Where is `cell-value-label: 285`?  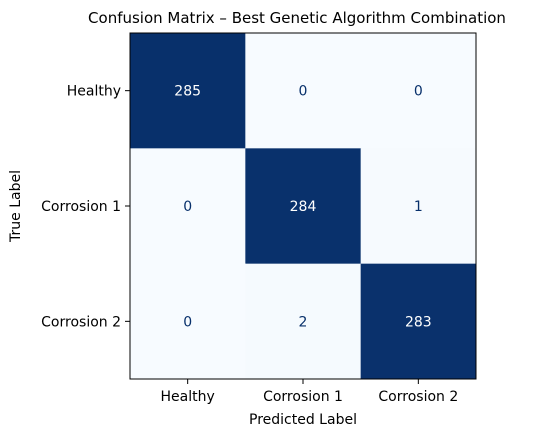
cell-value-label: 285 is located at coordinates (187, 92).